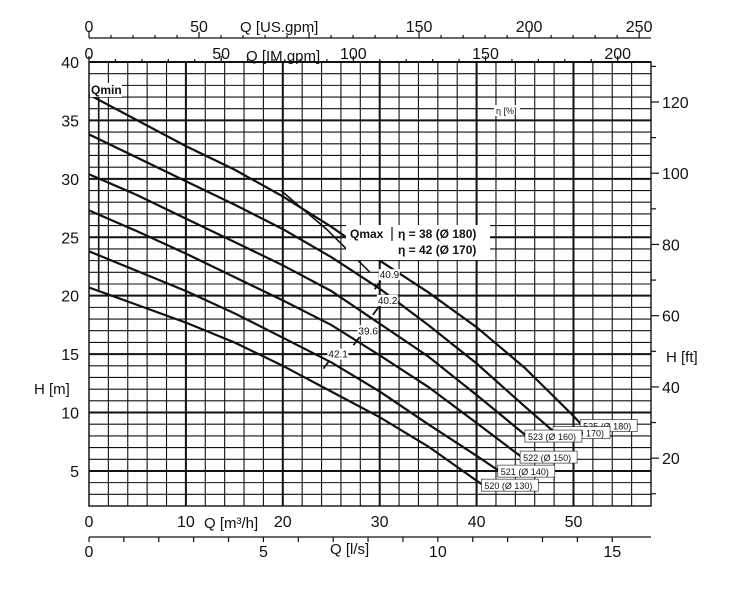 The height and width of the screenshot is (589, 733). I want to click on x-tick-label: 20, so click(283, 522).